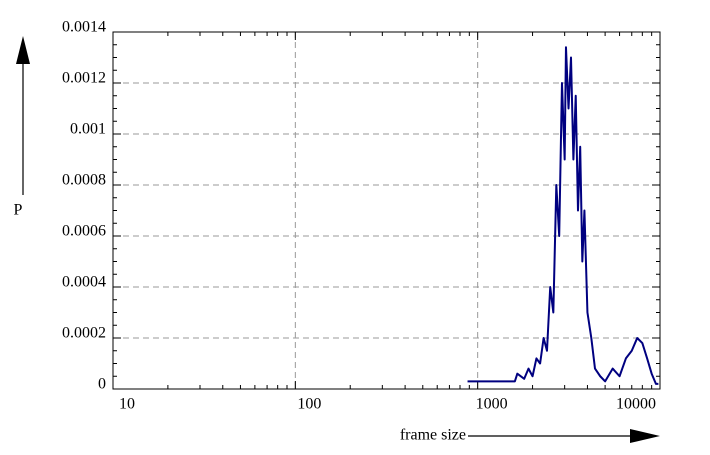 The width and height of the screenshot is (710, 455). What do you see at coordinates (127, 404) in the screenshot?
I see `x-tick-label: 10` at bounding box center [127, 404].